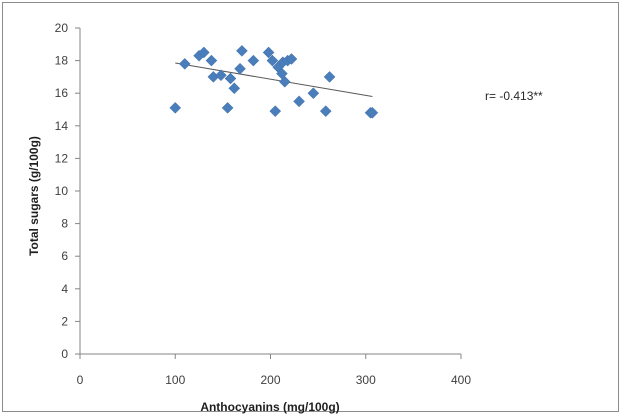 Image resolution: width=623 pixels, height=416 pixels. What do you see at coordinates (514, 96) in the screenshot?
I see `correlation-annotation: r= -0.413**` at bounding box center [514, 96].